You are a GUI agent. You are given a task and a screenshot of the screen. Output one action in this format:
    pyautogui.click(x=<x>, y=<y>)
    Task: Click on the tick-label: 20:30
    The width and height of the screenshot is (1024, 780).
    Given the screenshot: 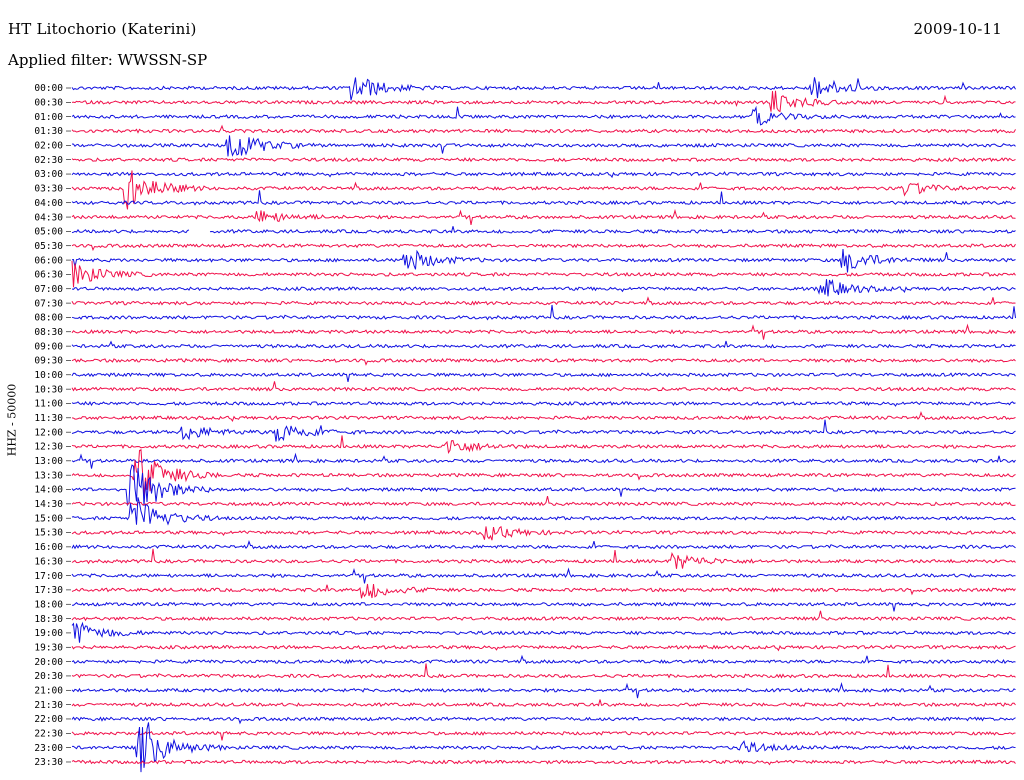 What is the action you would take?
    pyautogui.click(x=48, y=676)
    